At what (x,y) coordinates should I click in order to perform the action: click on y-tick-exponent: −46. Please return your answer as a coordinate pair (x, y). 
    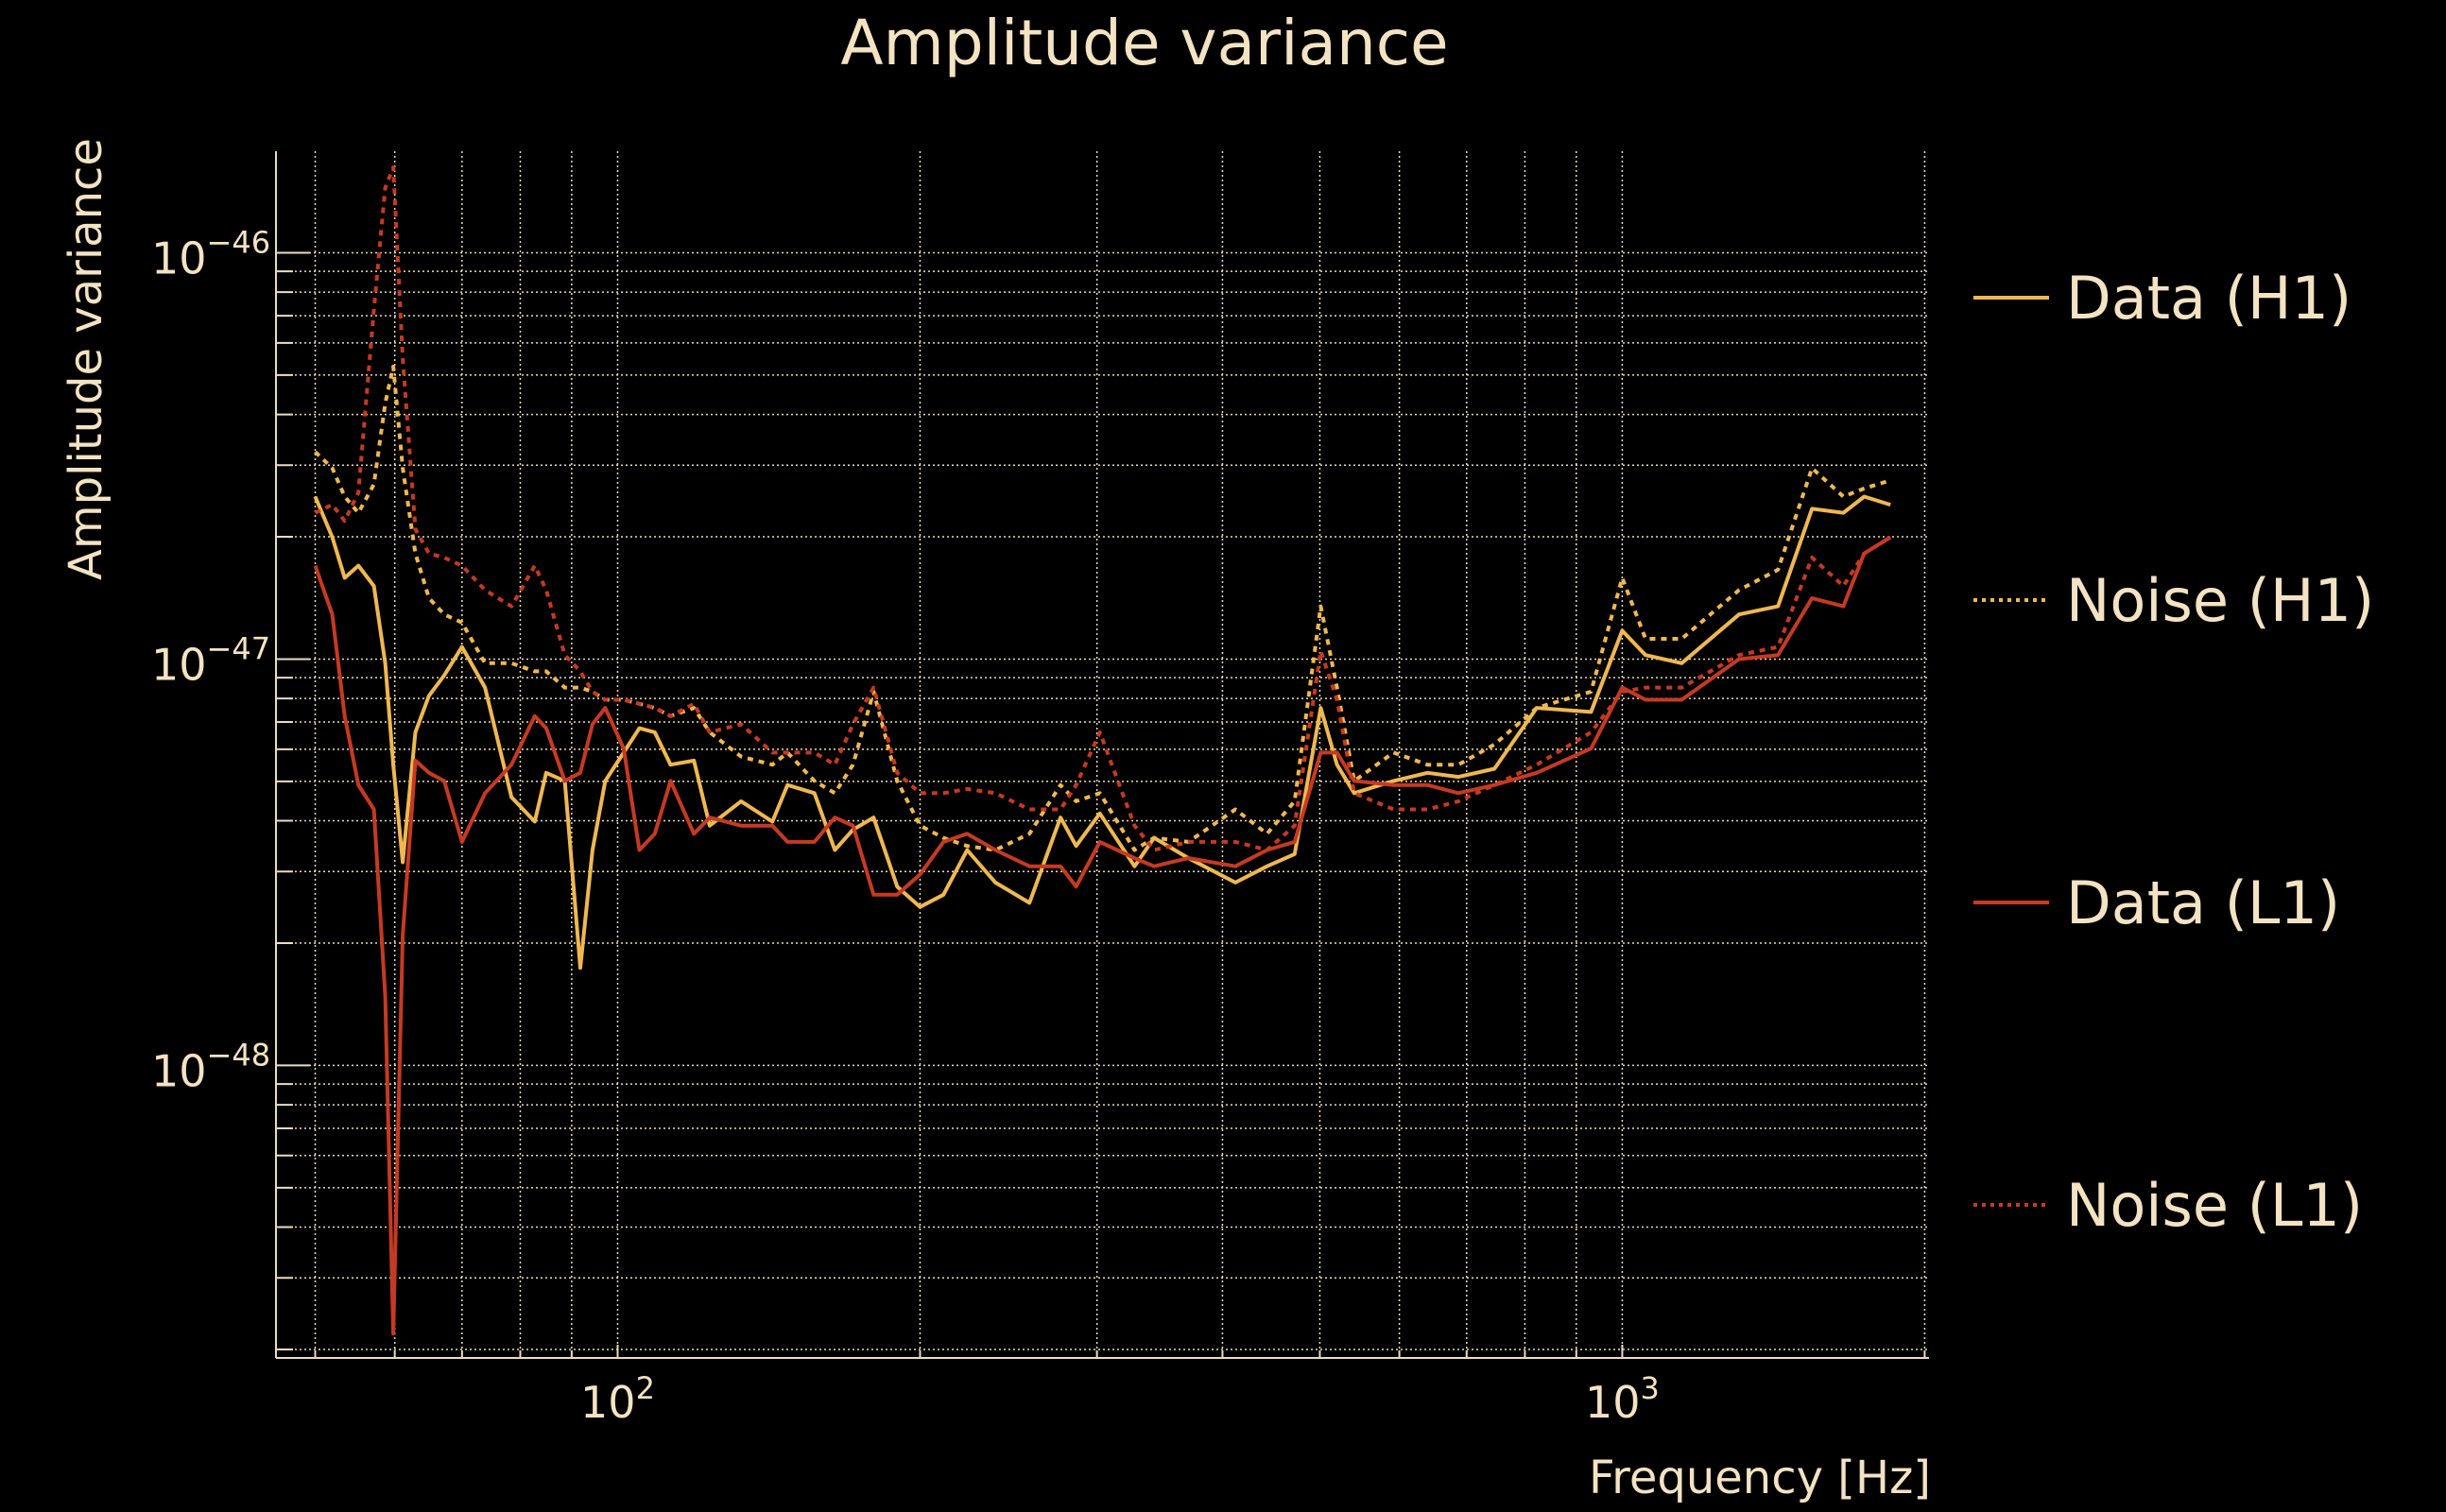
    Looking at the image, I should click on (239, 242).